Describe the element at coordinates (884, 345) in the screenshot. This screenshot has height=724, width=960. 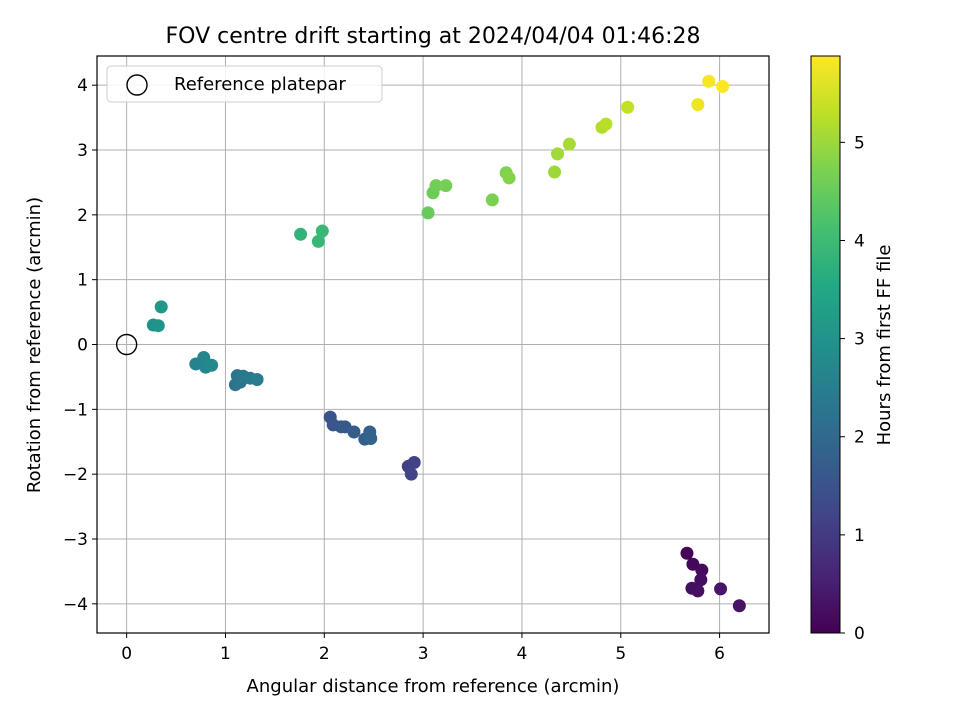
I see `colorbar-label: Hours from first FF file` at that location.